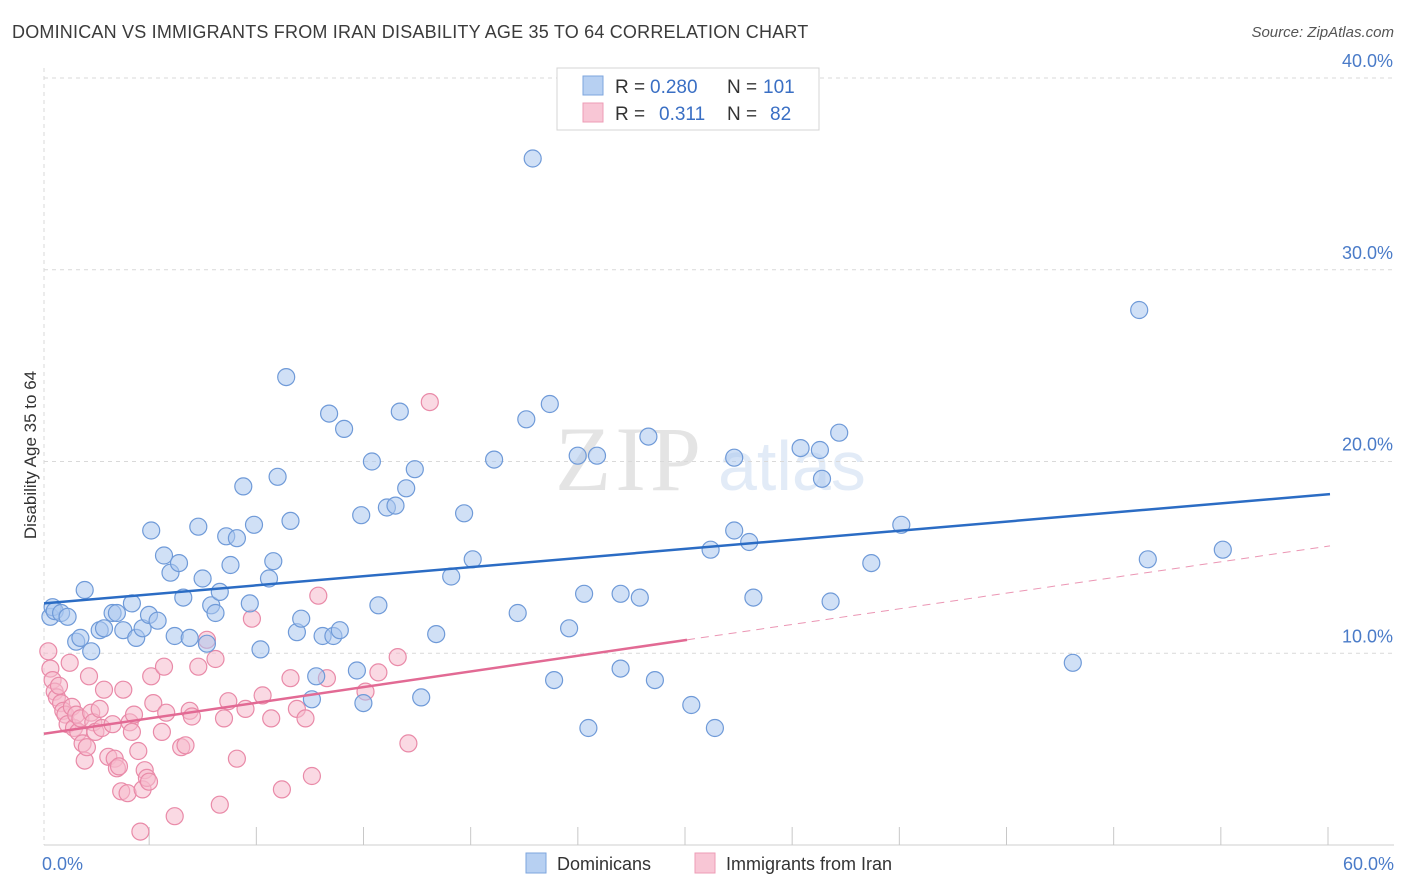 The height and width of the screenshot is (892, 1406). Describe the element at coordinates (604, 864) in the screenshot. I see `bottom-legend-label-dominicans: Dominicans` at that location.